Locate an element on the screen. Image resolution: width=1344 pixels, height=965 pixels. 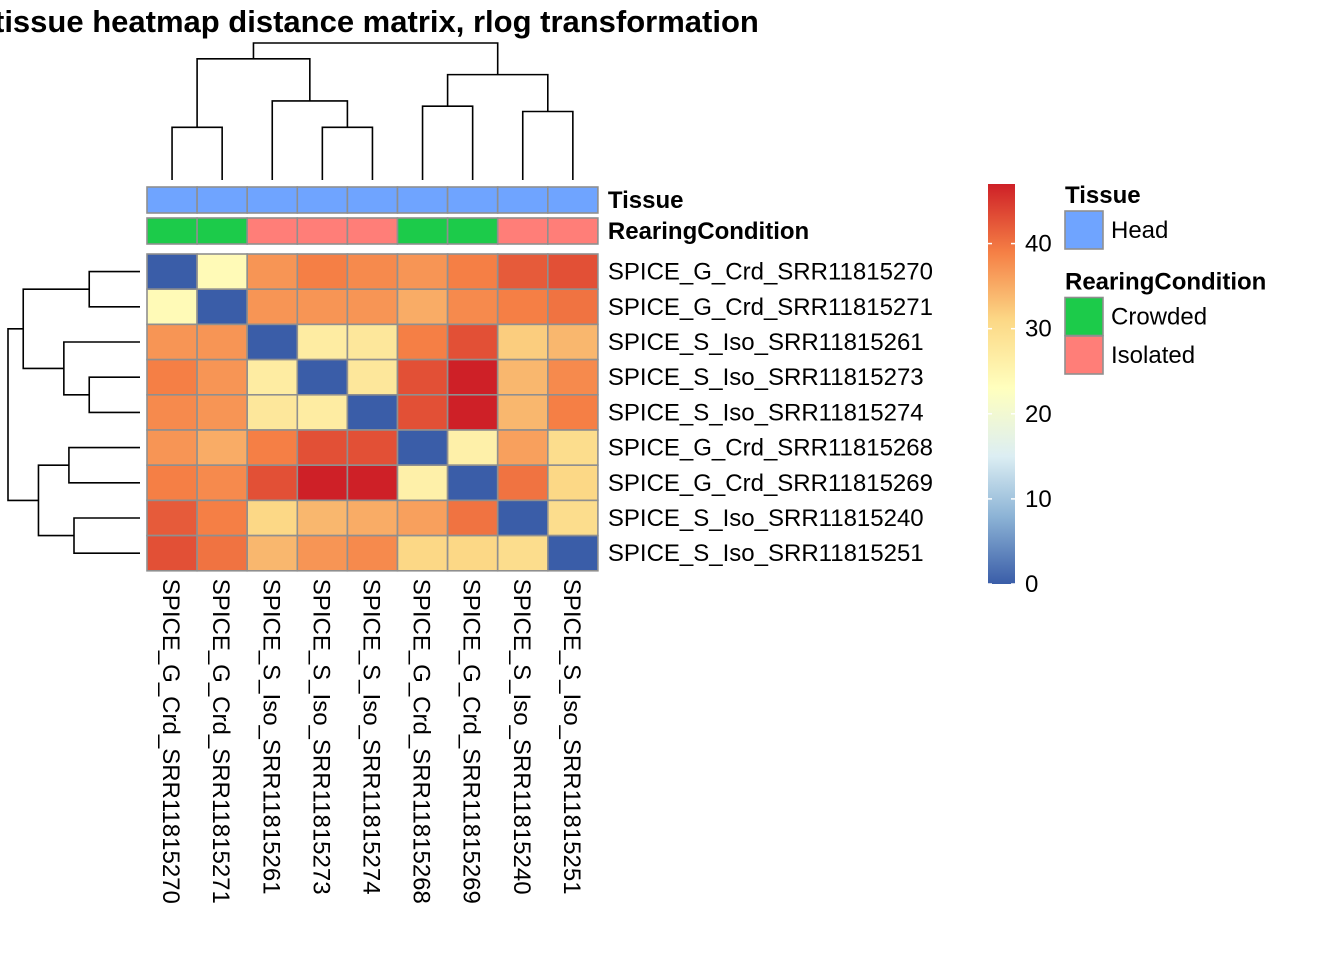
column-label: SPICE_S_Iso_SRR11815261 is located at coordinates (270, 737).